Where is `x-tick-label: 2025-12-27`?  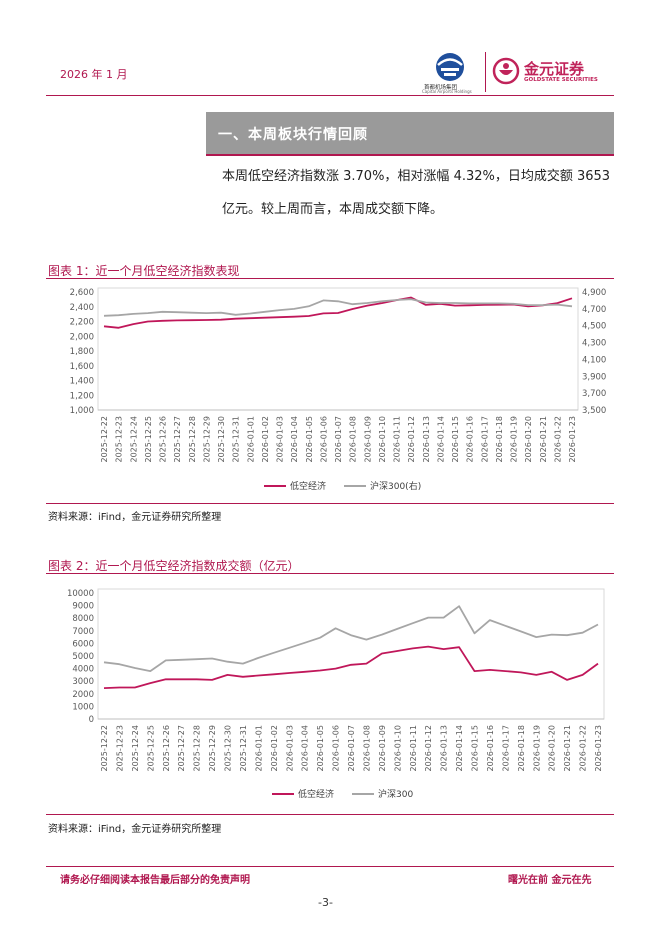 x-tick-label: 2025-12-27 is located at coordinates (181, 748).